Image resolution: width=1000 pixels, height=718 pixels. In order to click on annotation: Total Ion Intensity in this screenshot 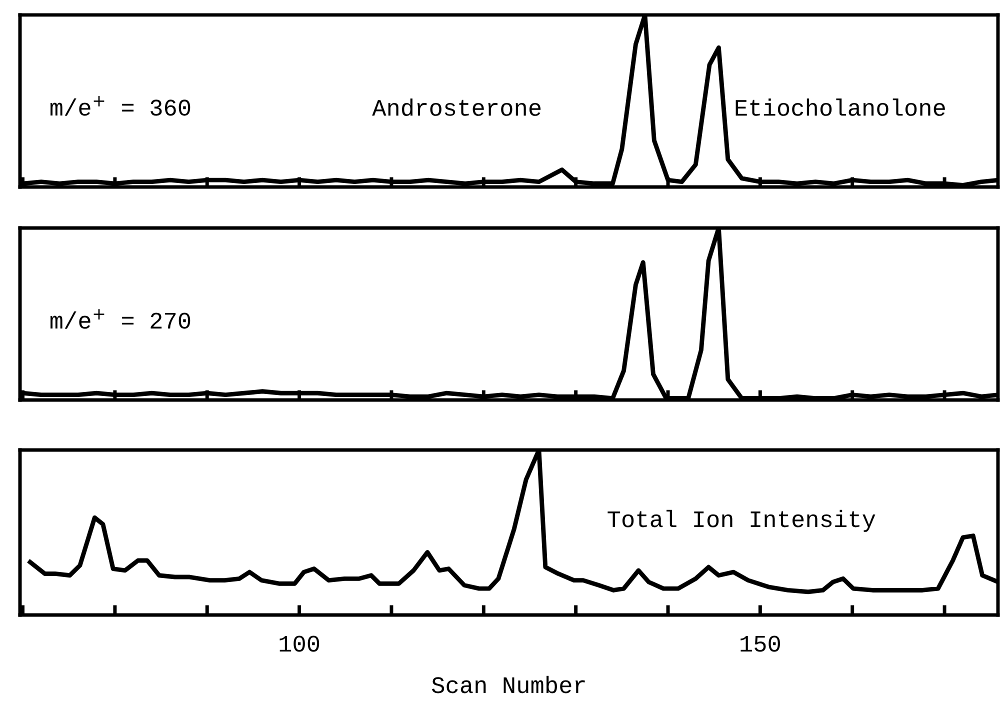, I will do `click(742, 521)`.